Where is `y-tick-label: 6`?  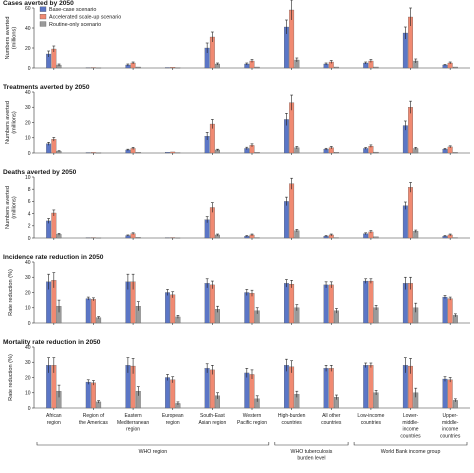 y-tick-label: 6 is located at coordinates (29, 202).